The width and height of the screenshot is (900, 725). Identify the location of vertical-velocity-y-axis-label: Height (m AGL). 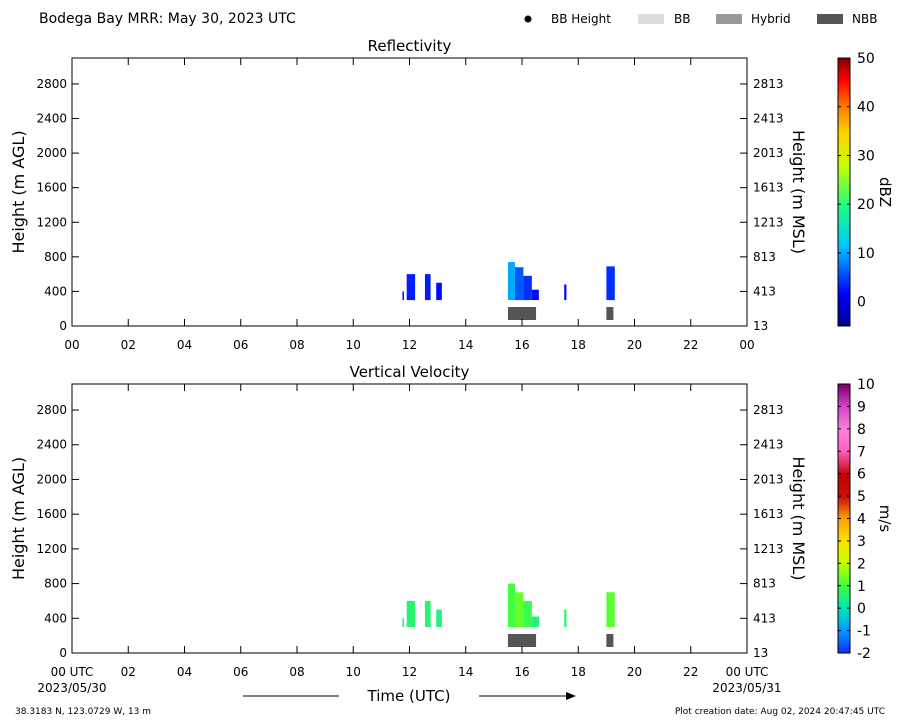
(18, 518).